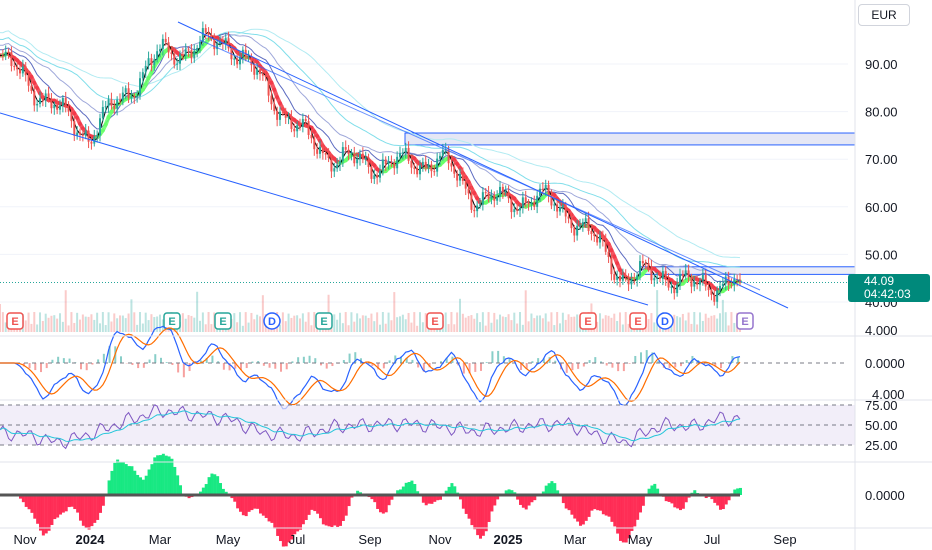 The height and width of the screenshot is (550, 932). I want to click on macd-zero-label: 0.0000, so click(885, 363).